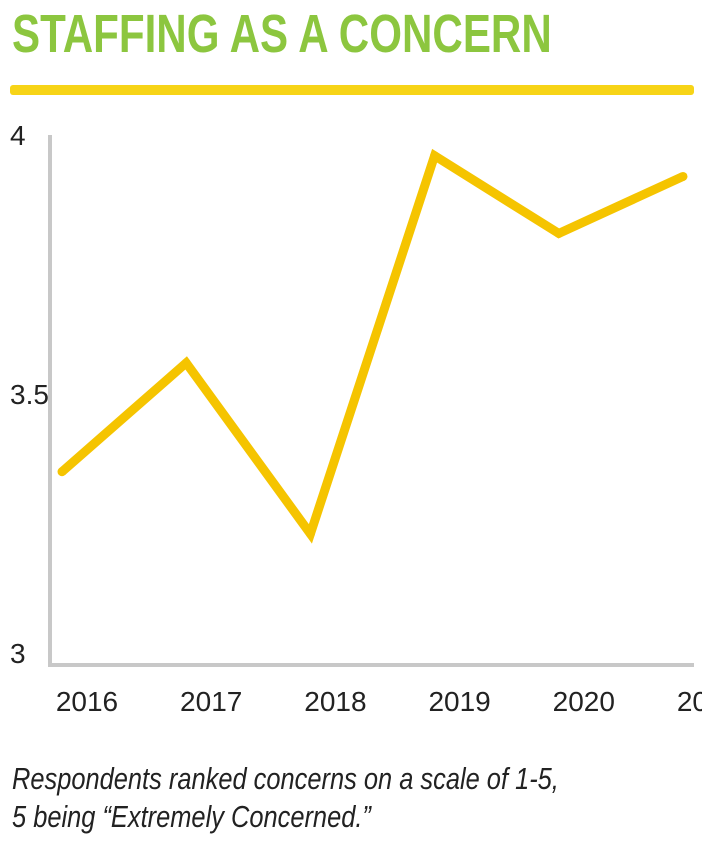 This screenshot has height=843, width=702. Describe the element at coordinates (352, 90) in the screenshot. I see `title-divider` at that location.